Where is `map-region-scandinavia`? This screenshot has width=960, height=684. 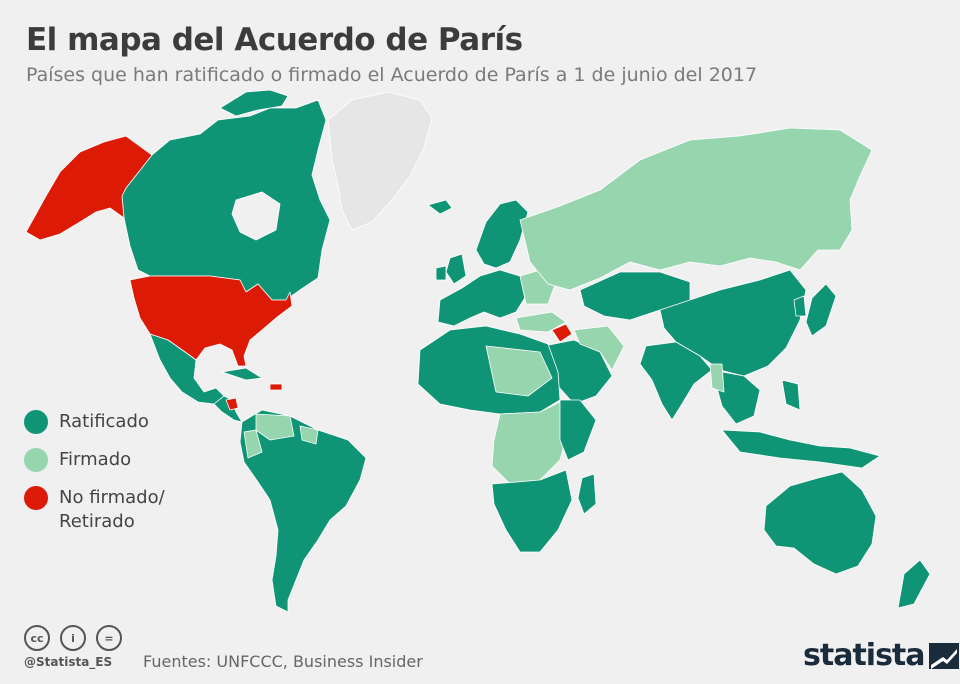 map-region-scandinavia is located at coordinates (502, 234).